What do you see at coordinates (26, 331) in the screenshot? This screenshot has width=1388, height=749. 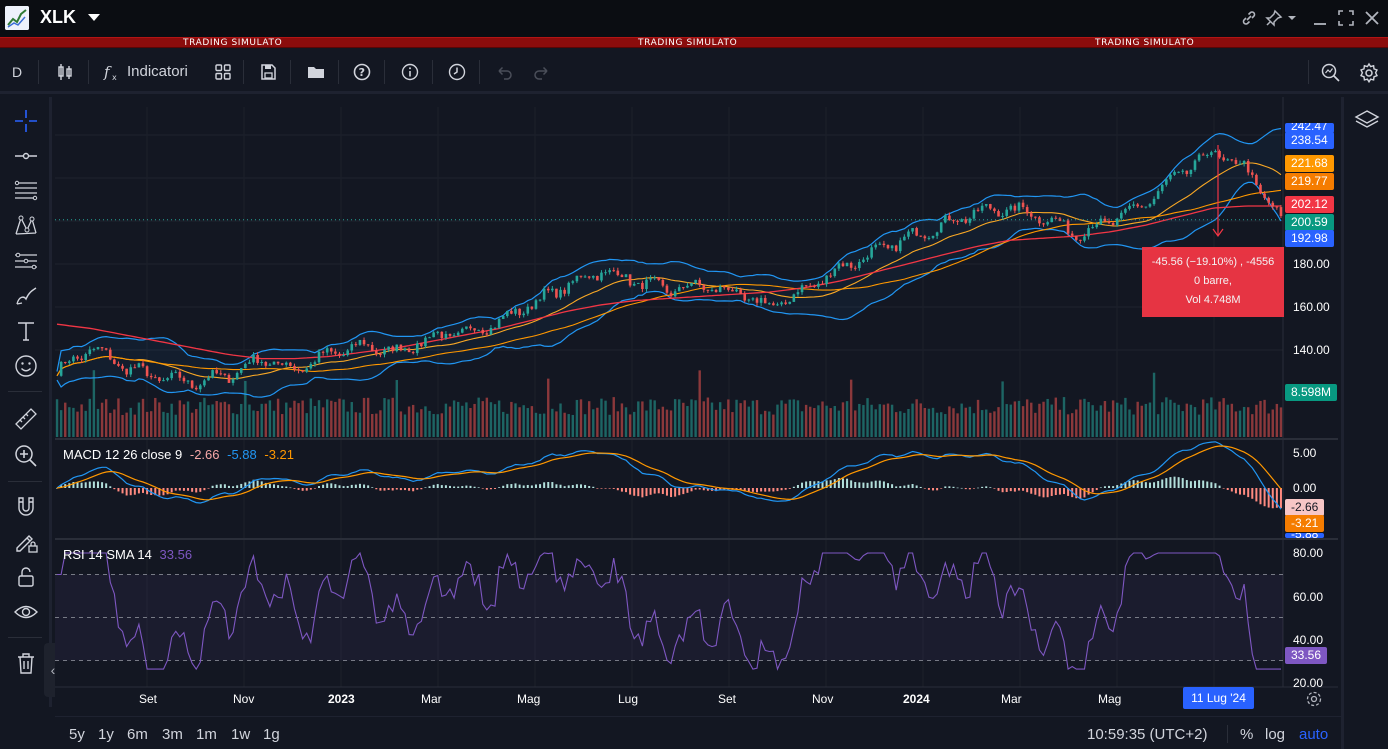 I see `text-tool-icon` at bounding box center [26, 331].